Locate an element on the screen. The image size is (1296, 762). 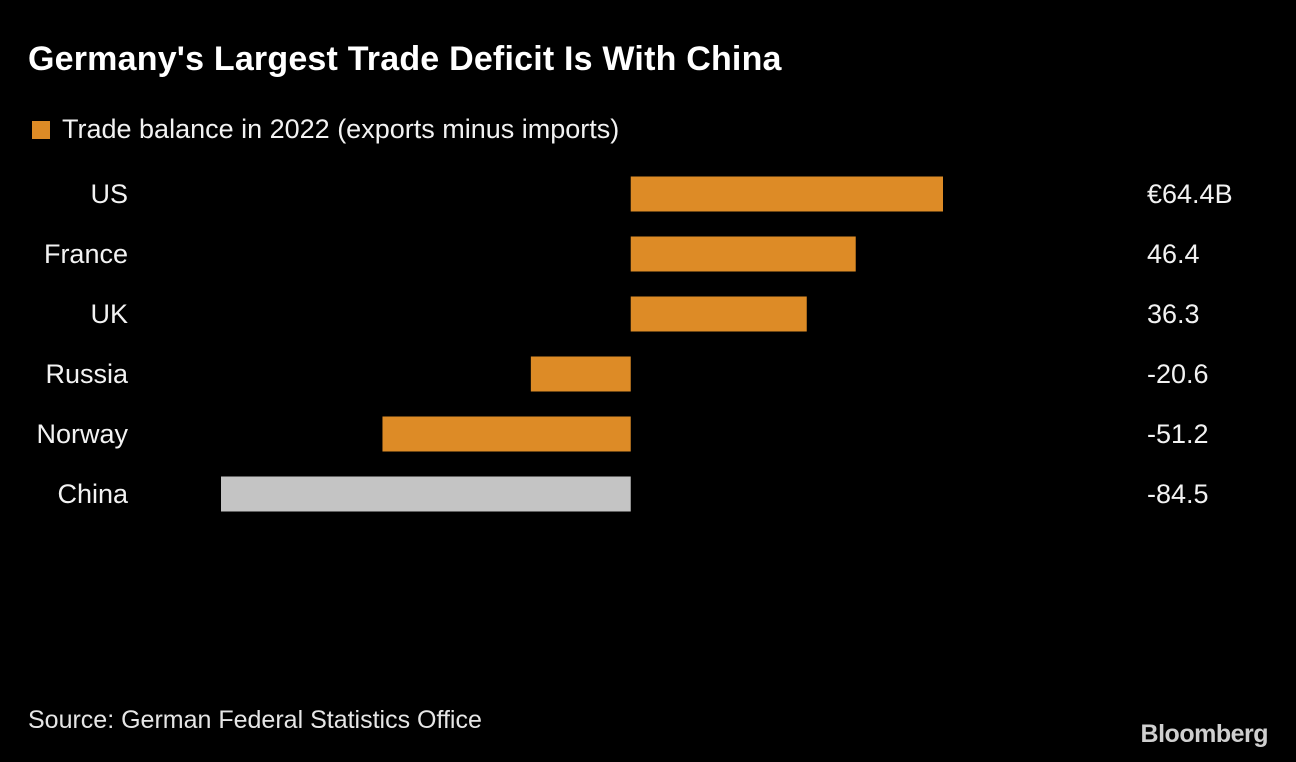
category-label-uk: UK is located at coordinates (109, 314).